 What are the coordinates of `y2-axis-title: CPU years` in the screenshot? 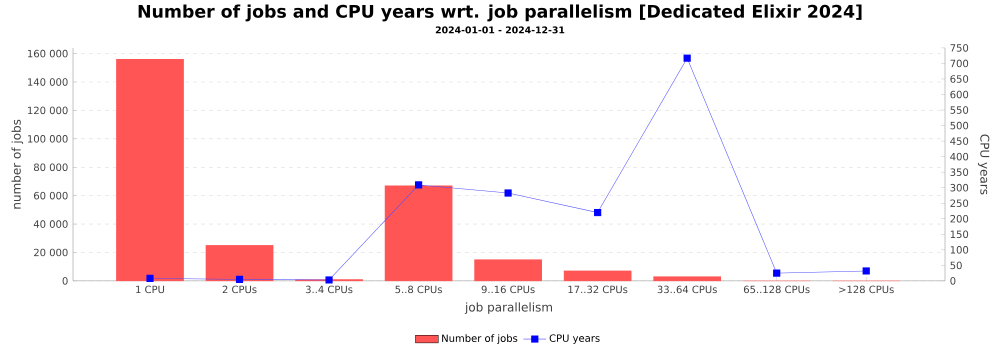 It's located at (984, 164).